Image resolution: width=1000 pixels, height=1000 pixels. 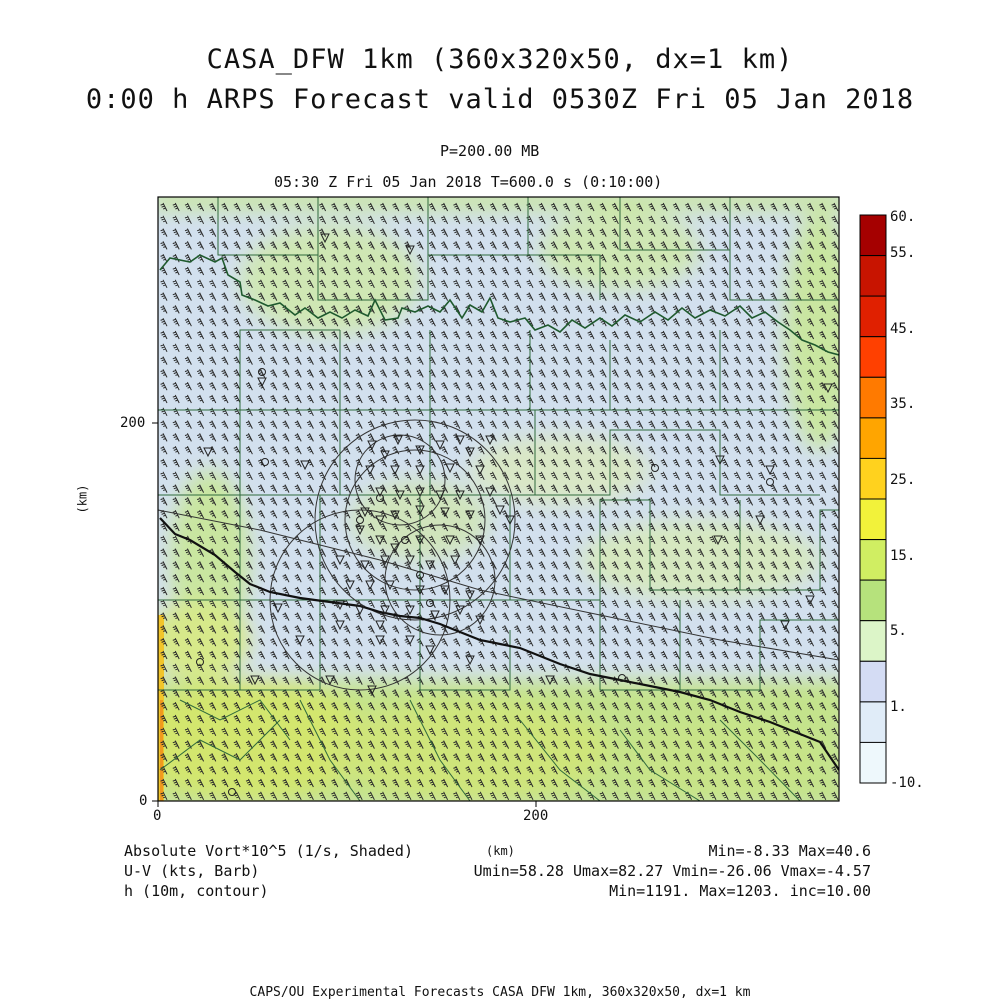 What do you see at coordinates (82, 499) in the screenshot?
I see `y-axis-label: (km)` at bounding box center [82, 499].